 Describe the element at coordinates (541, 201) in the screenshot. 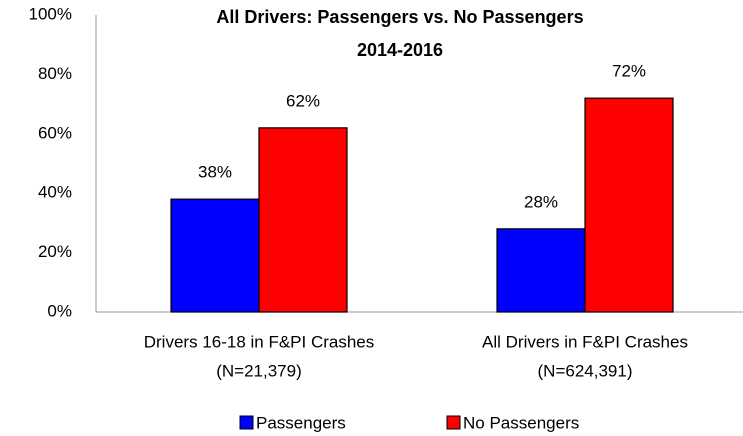

I see `data-label: 28%` at that location.